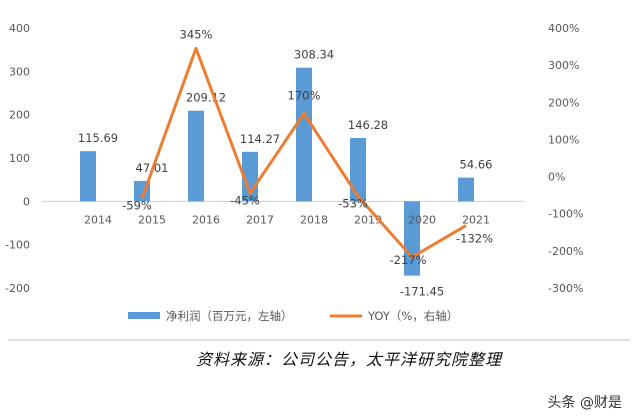  What do you see at coordinates (563, 139) in the screenshot?
I see `right-tick-3: 100%` at bounding box center [563, 139].